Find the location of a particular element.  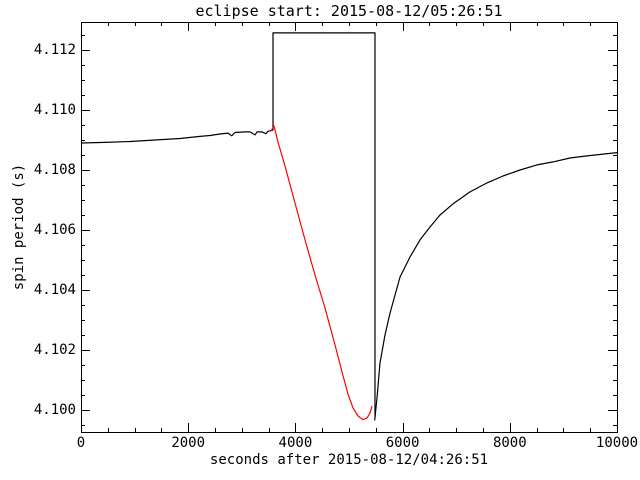

y-tick-label: 4.102 is located at coordinates (54, 350).